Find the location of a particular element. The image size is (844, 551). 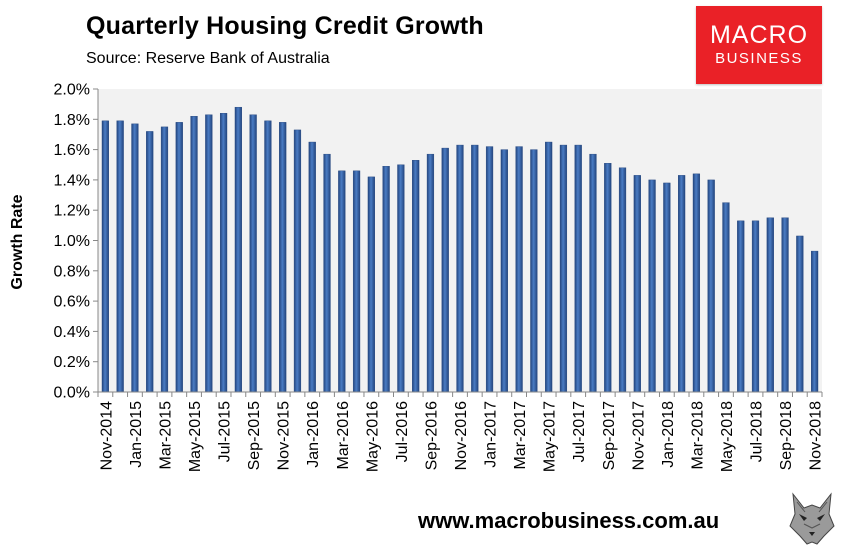

bar-may-2018 is located at coordinates (726, 297).